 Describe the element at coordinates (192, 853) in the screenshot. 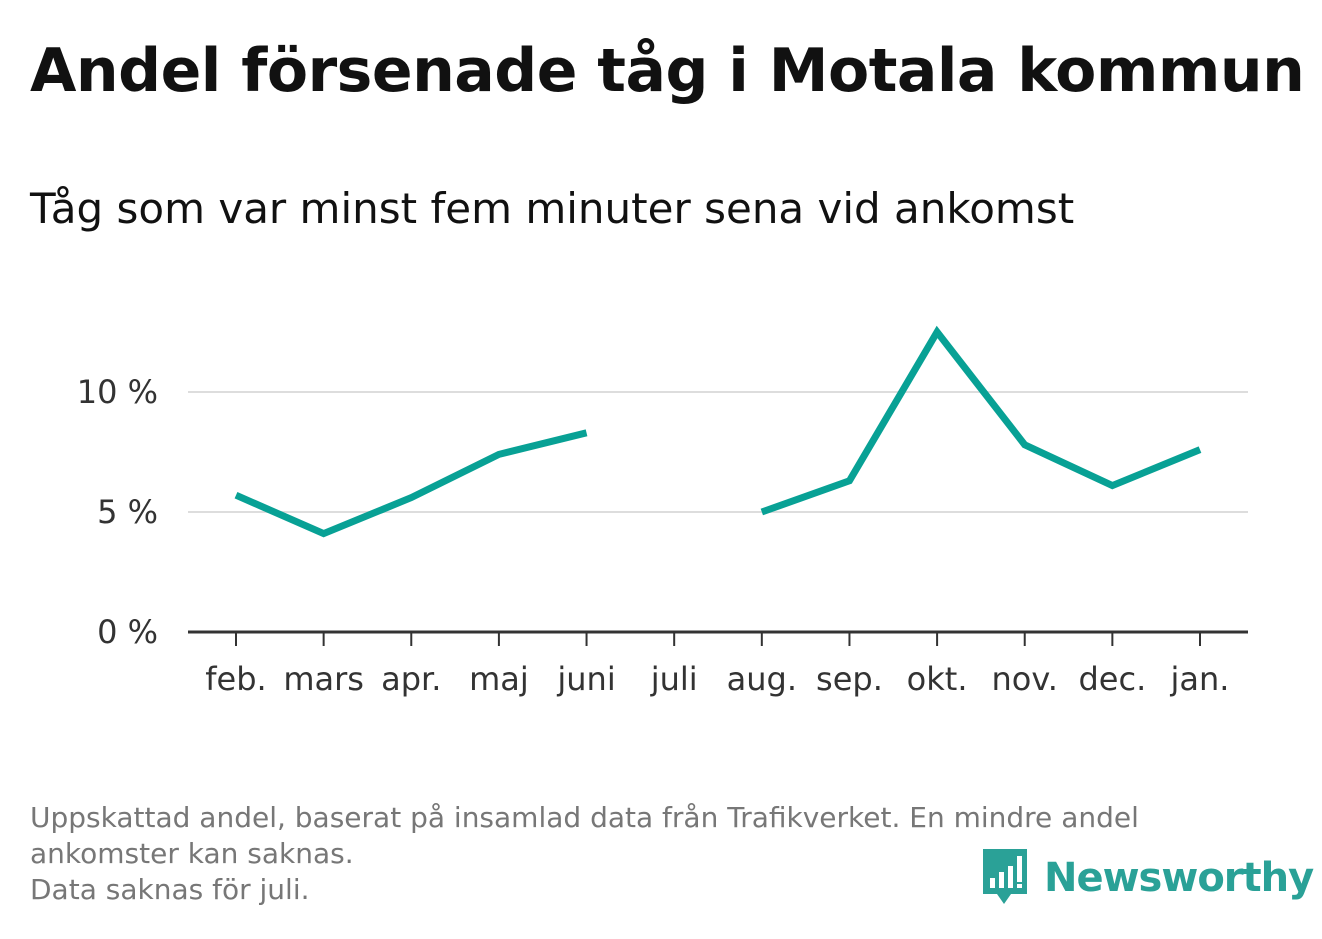

I see `footnote-line: ankomster kan saknas.` at that location.